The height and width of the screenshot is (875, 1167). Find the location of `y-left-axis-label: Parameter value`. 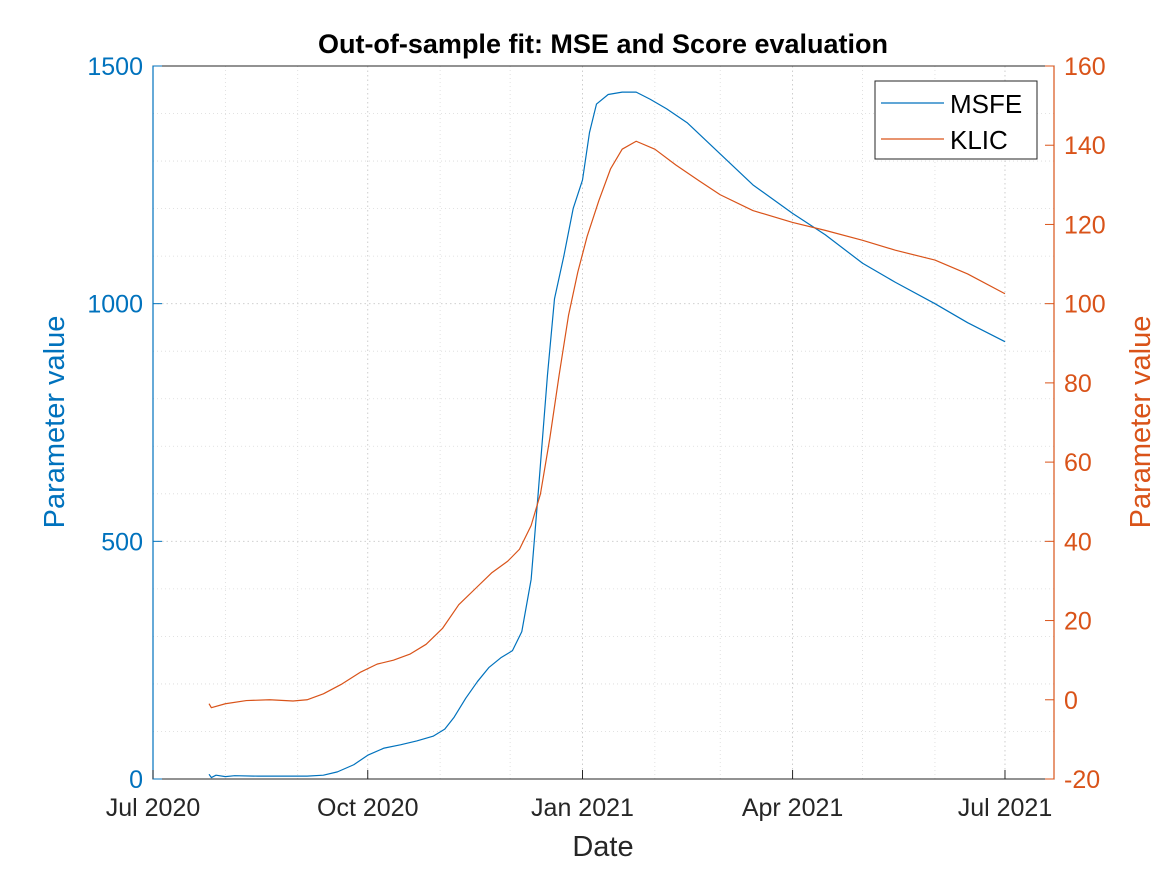

y-left-axis-label: Parameter value is located at coordinates (55, 422).